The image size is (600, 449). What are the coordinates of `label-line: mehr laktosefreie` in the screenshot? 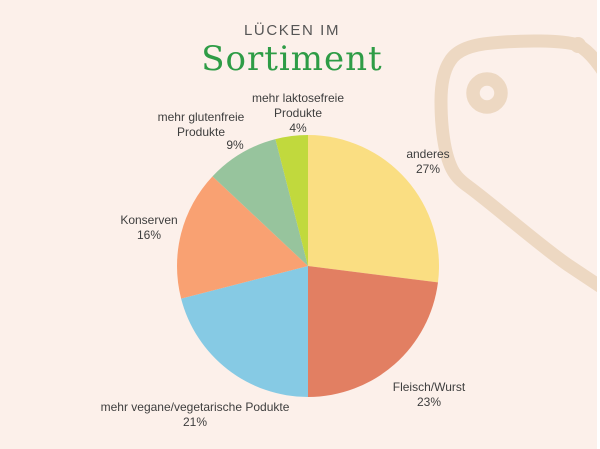 It's located at (298, 98).